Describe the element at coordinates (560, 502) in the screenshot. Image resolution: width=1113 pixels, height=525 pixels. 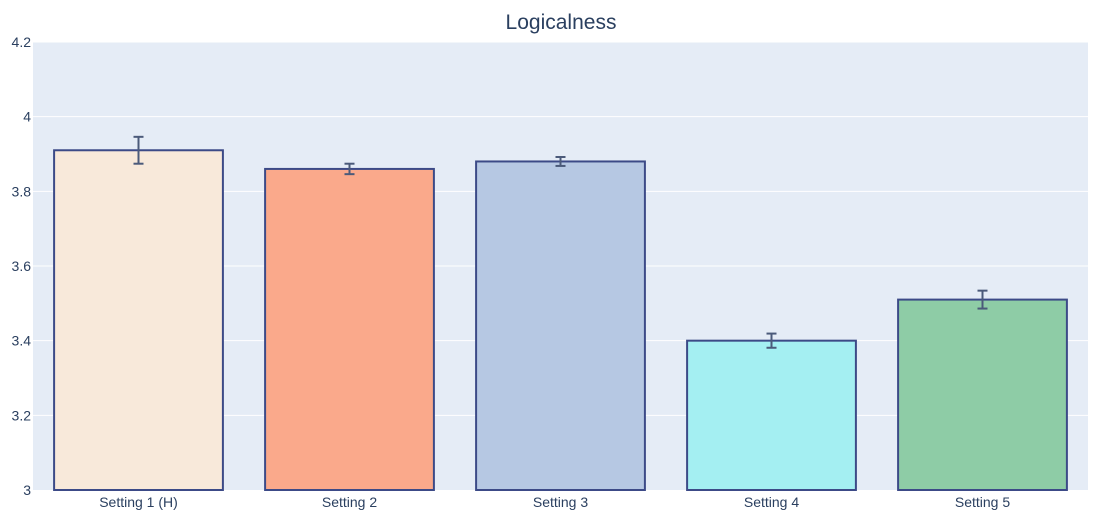
I see `x-tick-label: Setting 3` at that location.